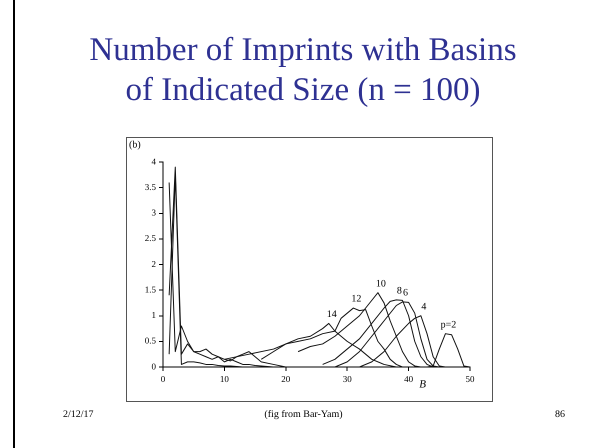 This screenshot has width=607, height=448. What do you see at coordinates (303, 414) in the screenshot?
I see `text: (fig from Bar-Yam)` at bounding box center [303, 414].